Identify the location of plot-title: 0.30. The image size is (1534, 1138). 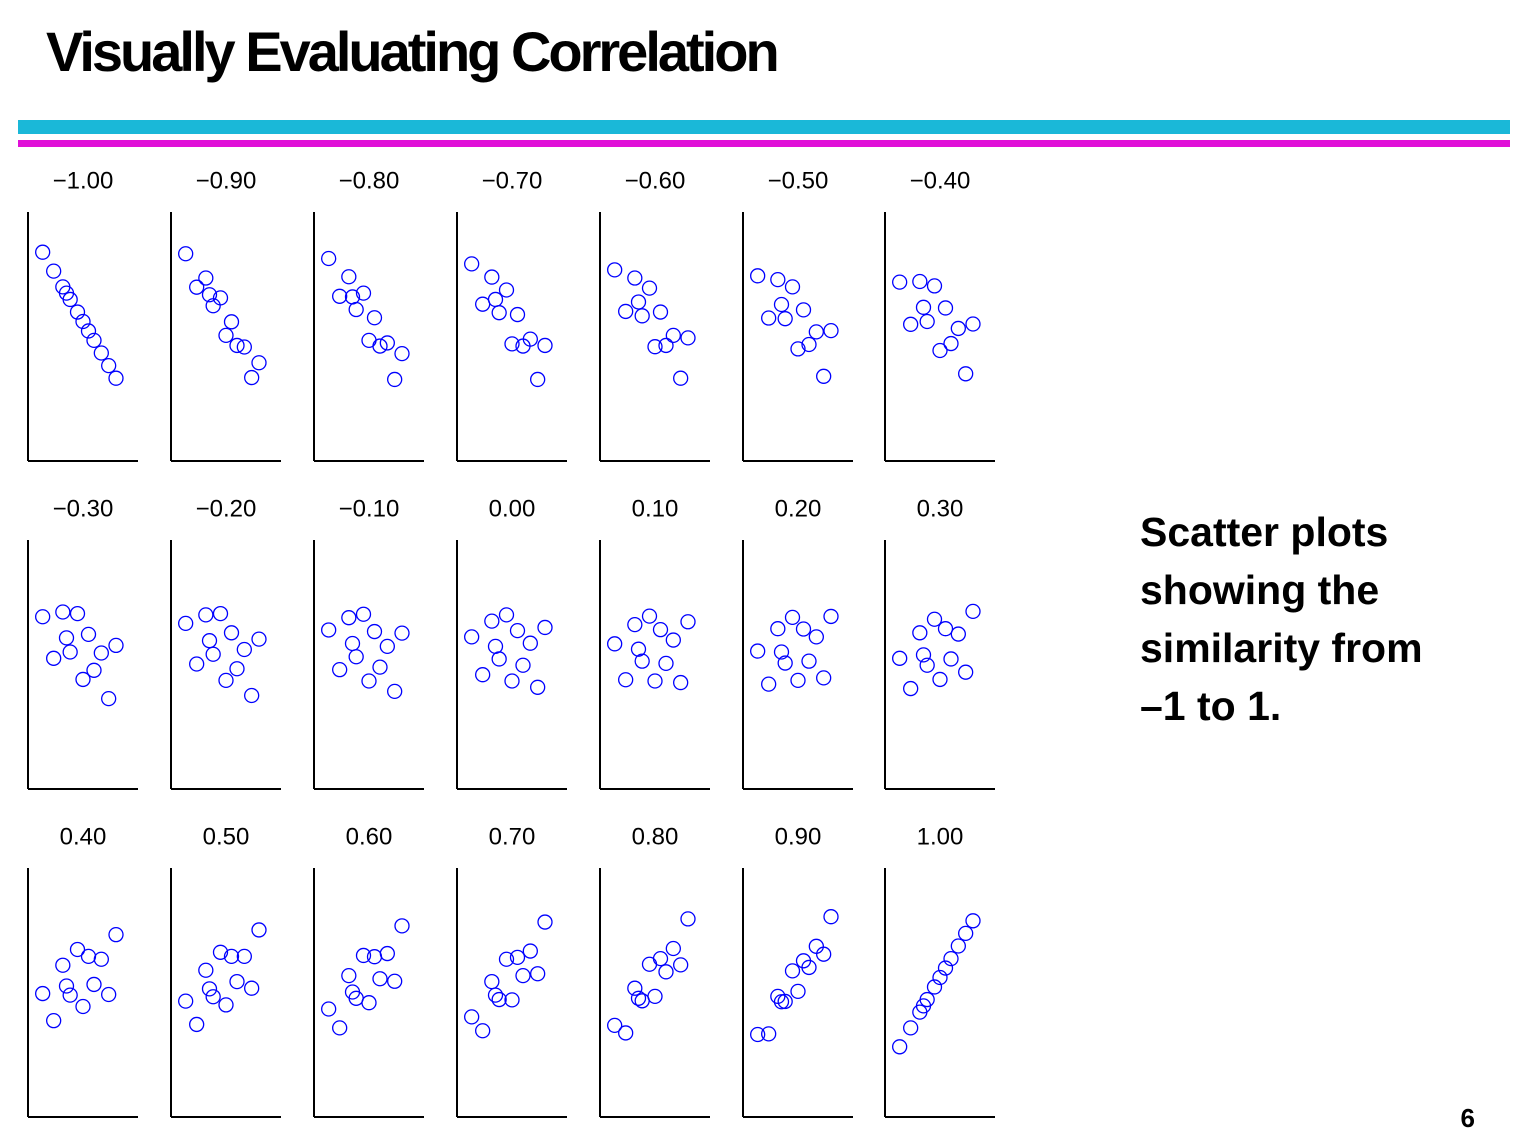
(940, 508).